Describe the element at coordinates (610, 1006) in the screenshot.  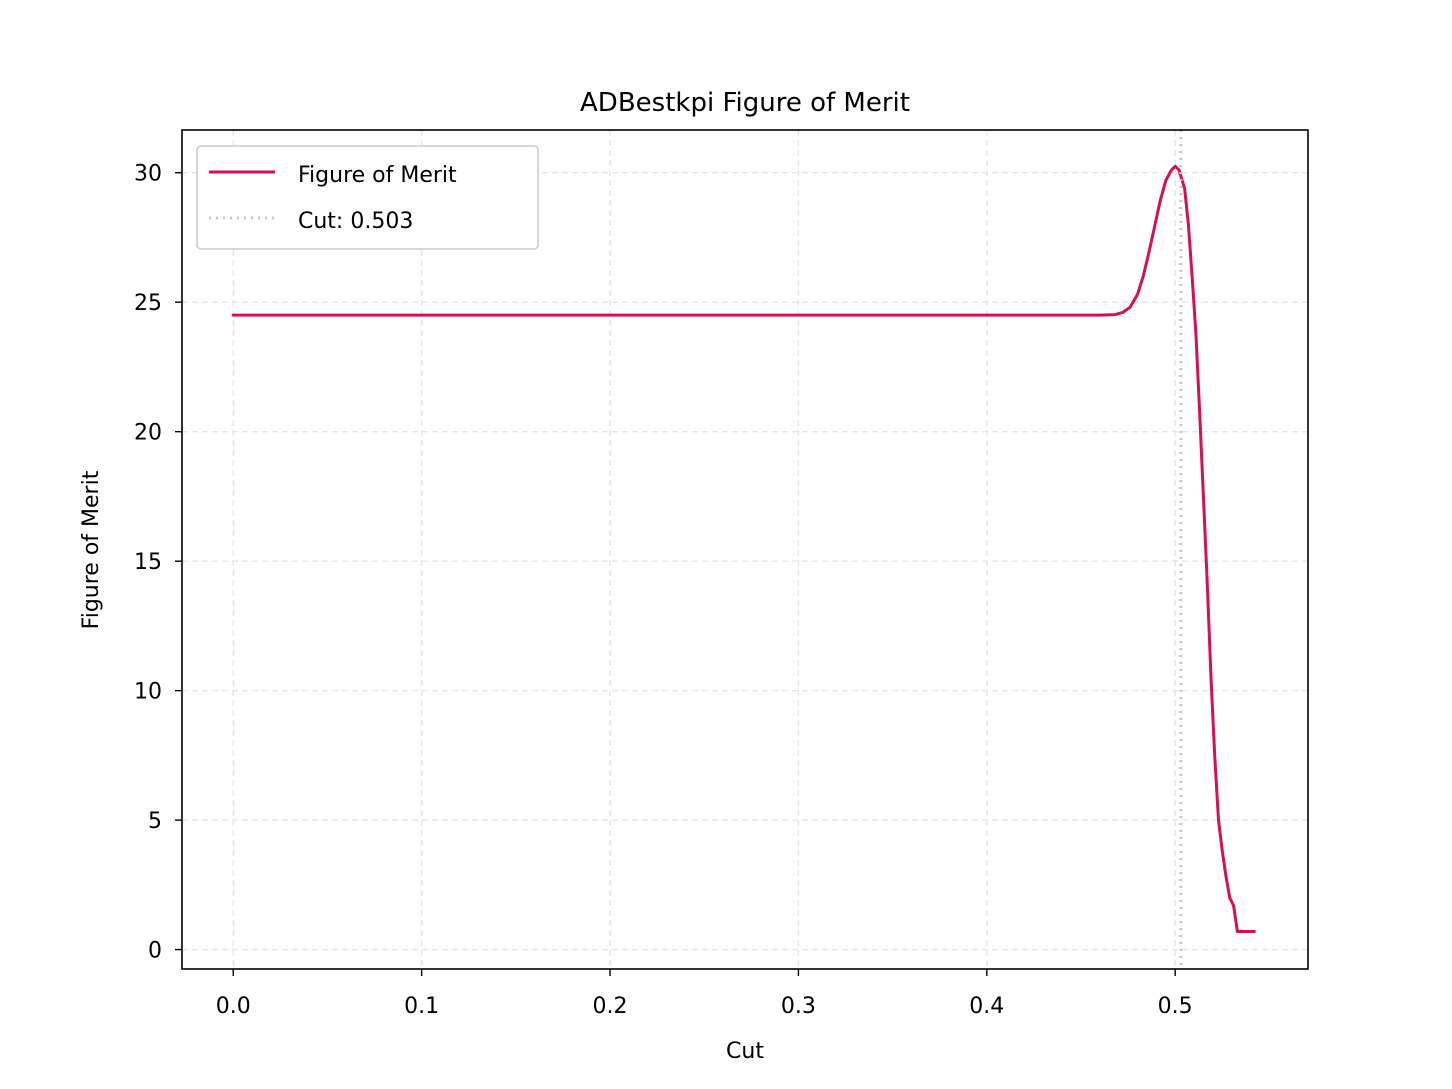
I see `x-tick-label: 0.2` at that location.